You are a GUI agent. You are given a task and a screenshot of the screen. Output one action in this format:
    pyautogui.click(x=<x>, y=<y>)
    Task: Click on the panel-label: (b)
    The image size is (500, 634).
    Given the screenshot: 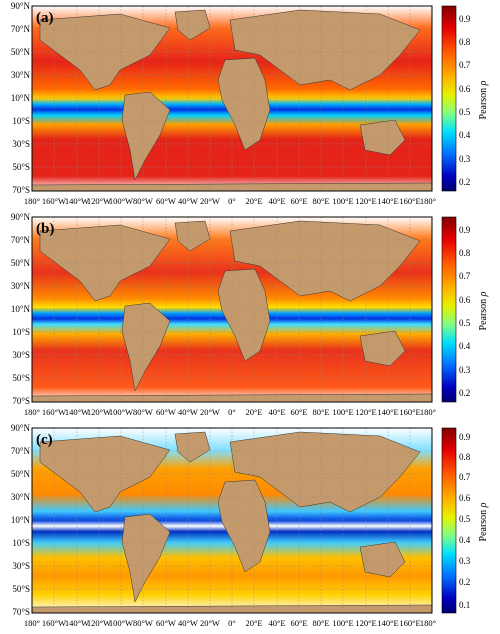 What is the action you would take?
    pyautogui.click(x=45, y=229)
    